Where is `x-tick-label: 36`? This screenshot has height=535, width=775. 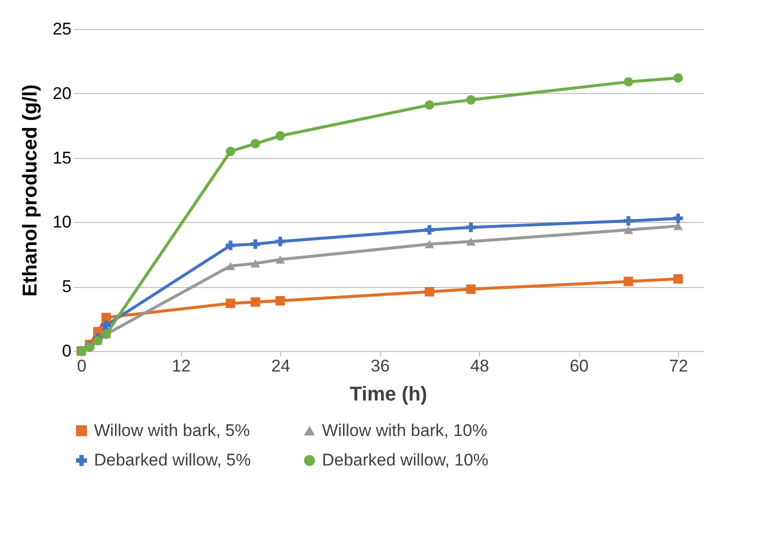
x-tick-label: 36 is located at coordinates (380, 366).